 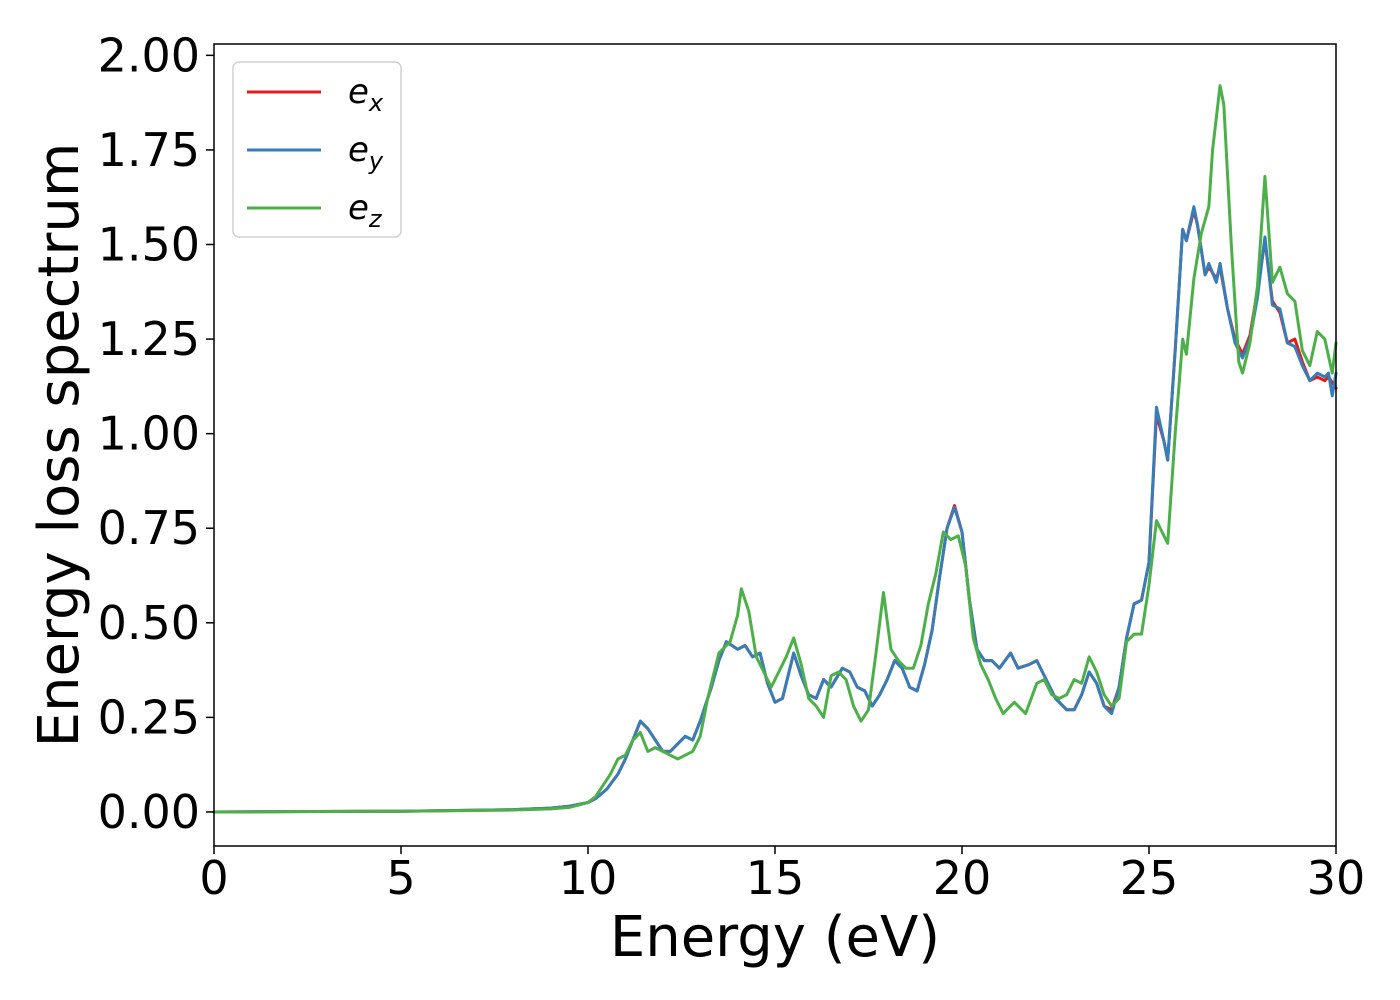 What do you see at coordinates (400, 878) in the screenshot?
I see `x-tick-label: 5` at bounding box center [400, 878].